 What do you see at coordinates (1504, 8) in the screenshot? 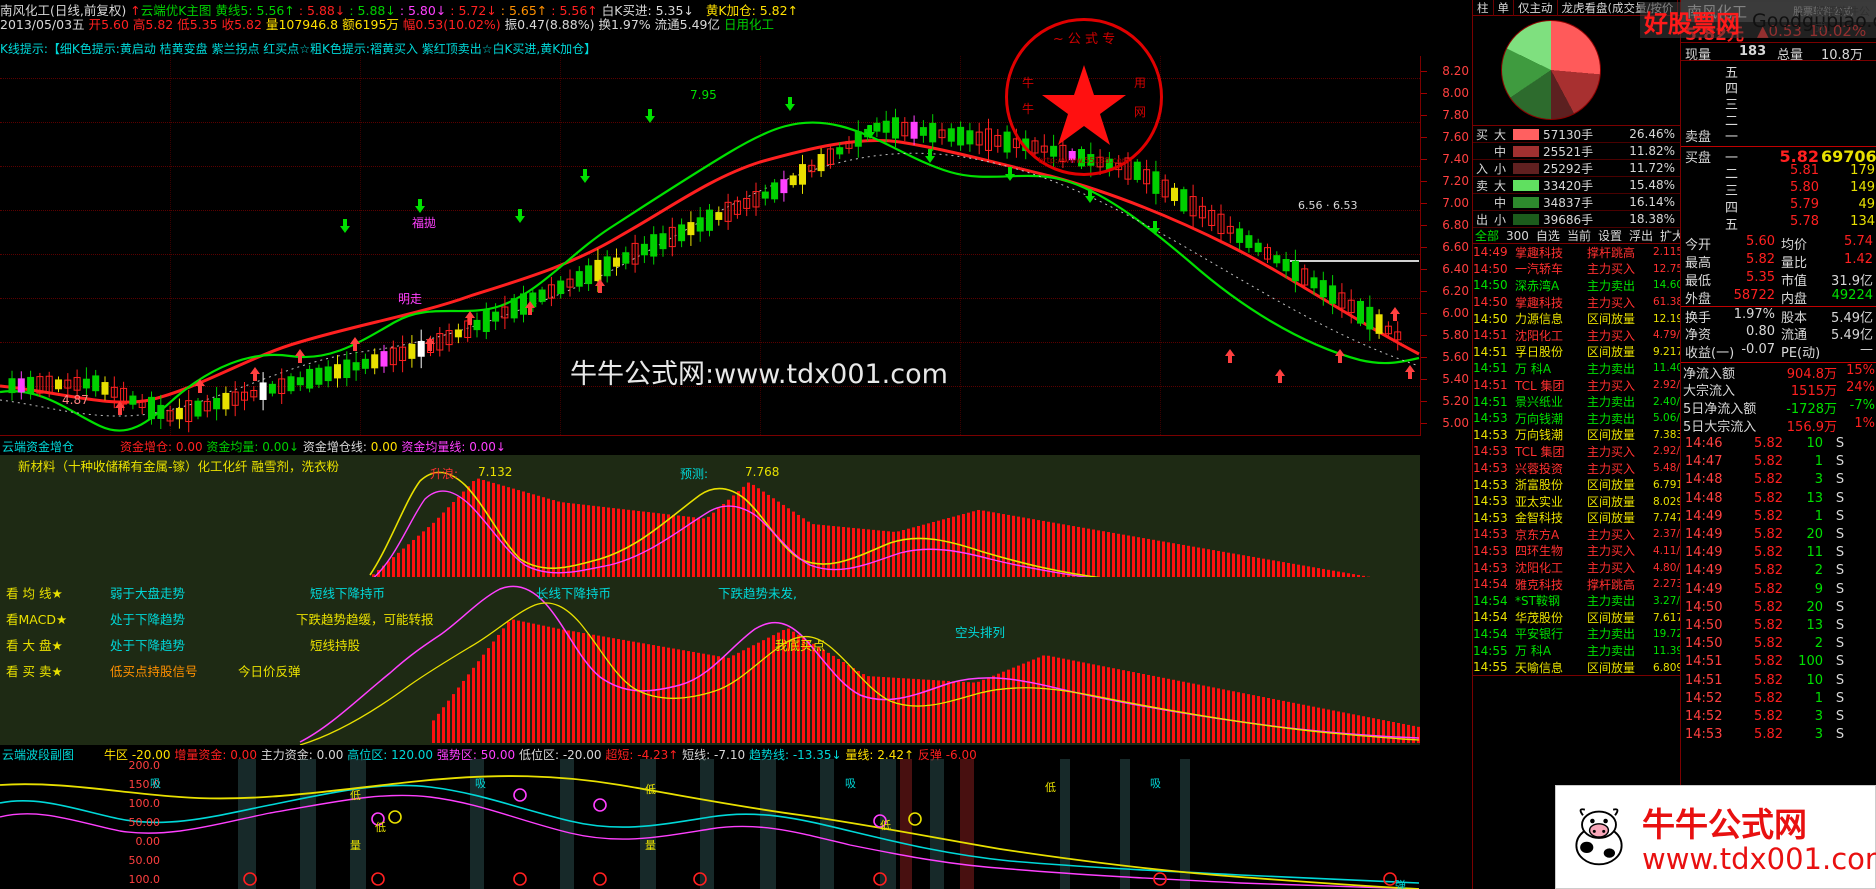
I see `tab-dan: 单` at bounding box center [1504, 8].